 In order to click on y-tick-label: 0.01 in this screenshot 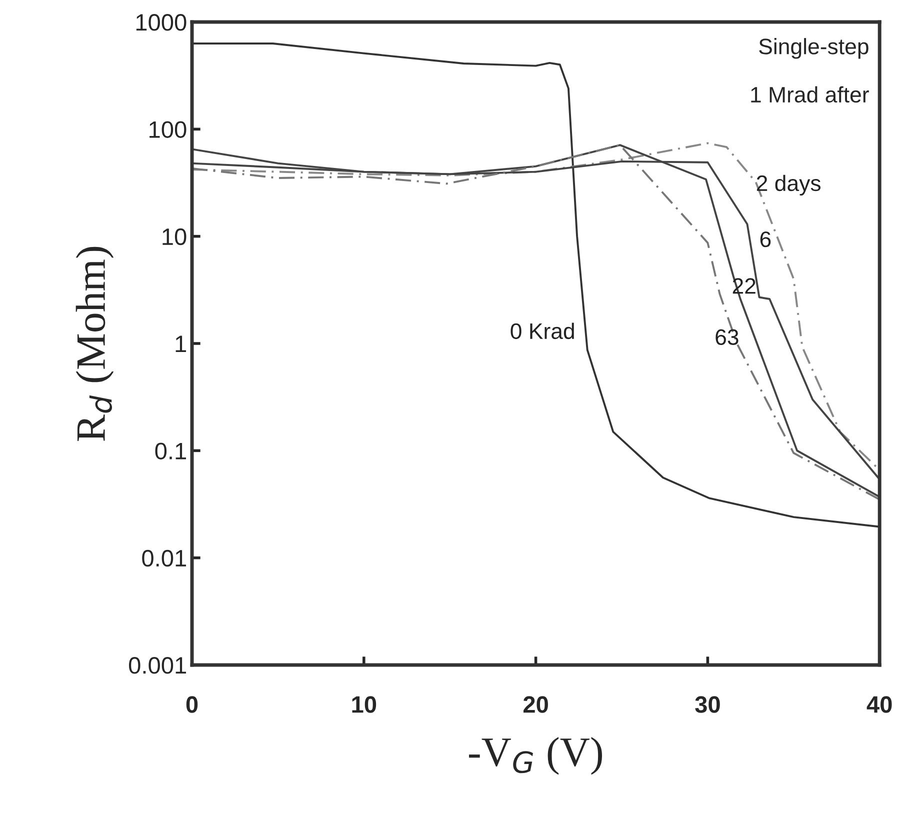, I will do `click(164, 558)`.